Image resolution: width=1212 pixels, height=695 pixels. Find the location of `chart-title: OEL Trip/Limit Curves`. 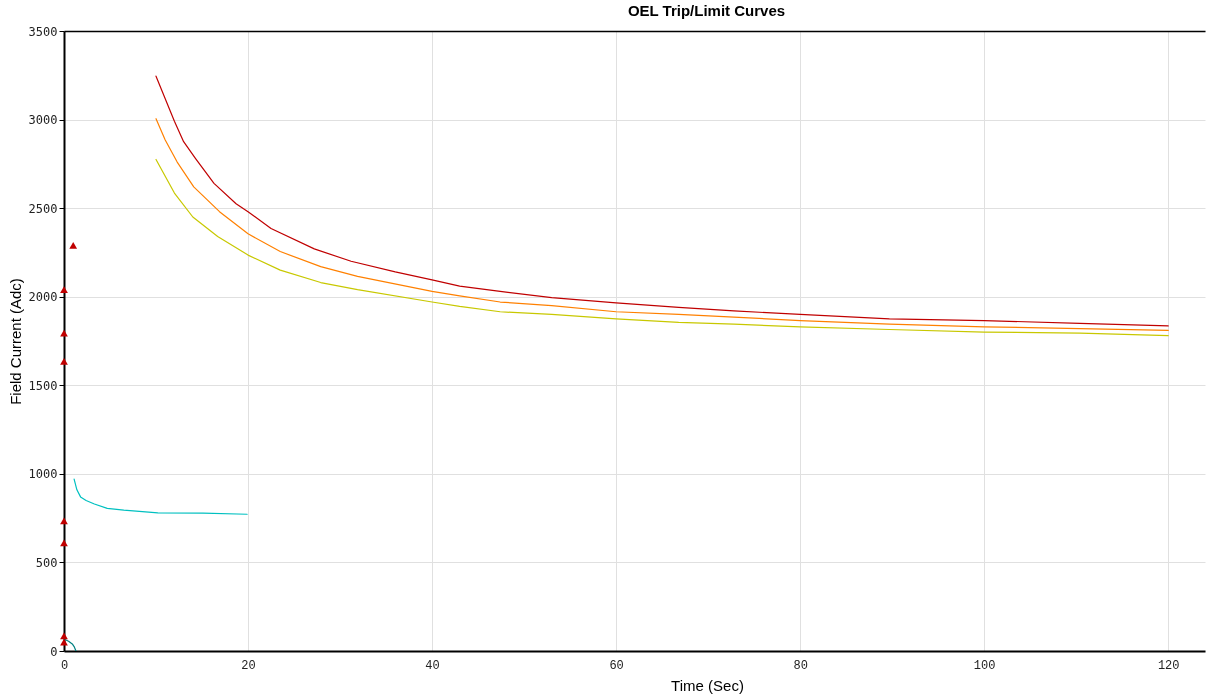

chart-title: OEL Trip/Limit Curves is located at coordinates (706, 10).